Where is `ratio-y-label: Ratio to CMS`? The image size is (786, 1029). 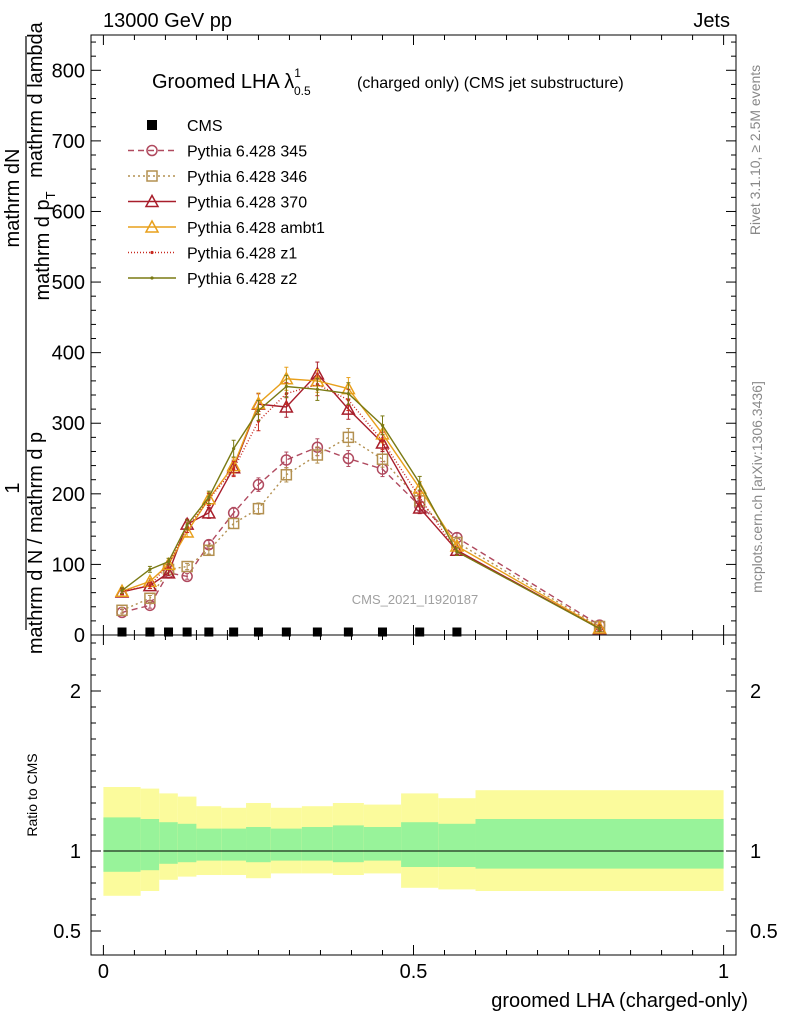
ratio-y-label: Ratio to CMS is located at coordinates (32, 794).